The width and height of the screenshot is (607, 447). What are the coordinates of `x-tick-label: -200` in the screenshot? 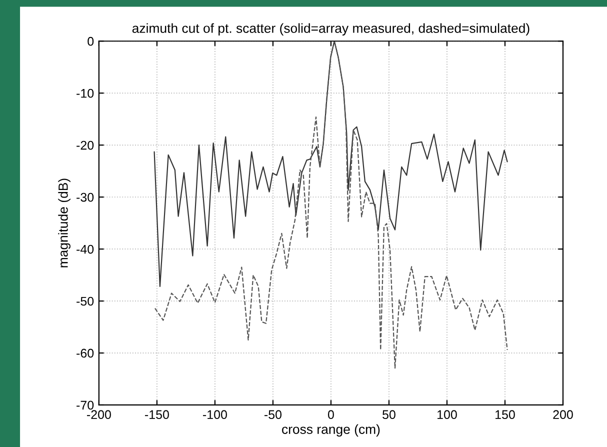 It's located at (98, 415).